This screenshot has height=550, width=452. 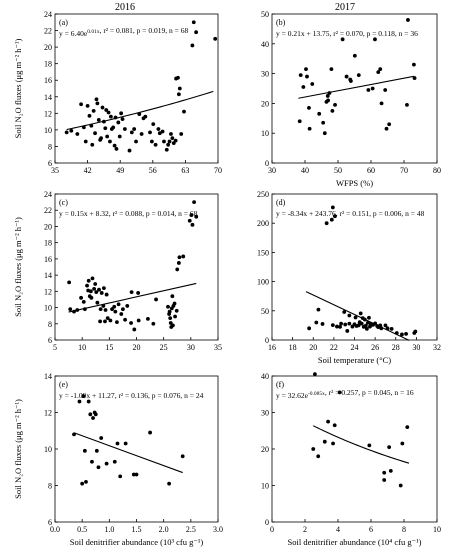 What do you see at coordinates (137, 347) in the screenshot?
I see `x-tick-label: 20` at bounding box center [137, 347].